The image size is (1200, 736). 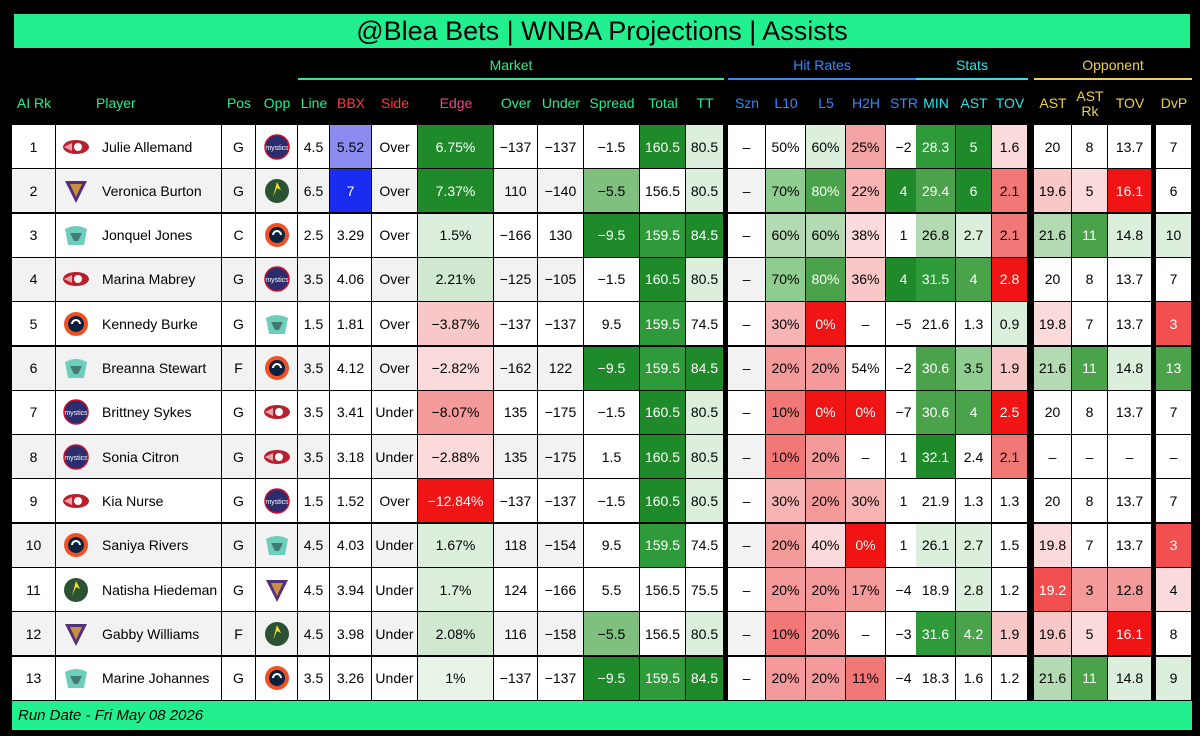 What do you see at coordinates (825, 279) in the screenshot?
I see `cell-l5: 80%` at bounding box center [825, 279].